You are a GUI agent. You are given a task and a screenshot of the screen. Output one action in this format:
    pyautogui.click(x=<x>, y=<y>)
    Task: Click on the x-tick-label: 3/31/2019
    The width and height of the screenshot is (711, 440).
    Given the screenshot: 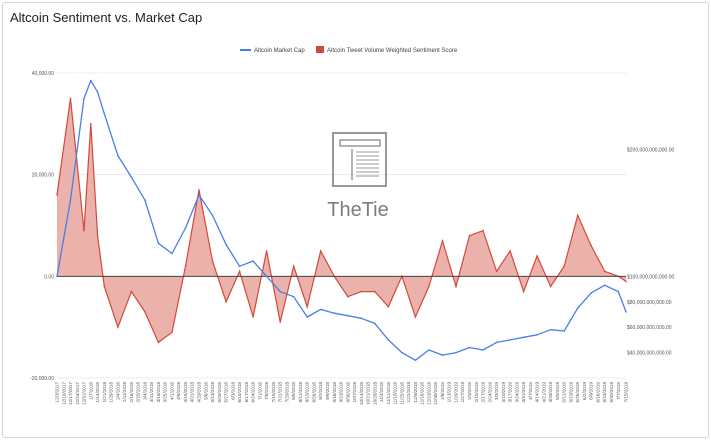 What is the action you would take?
    pyautogui.click(x=523, y=392)
    